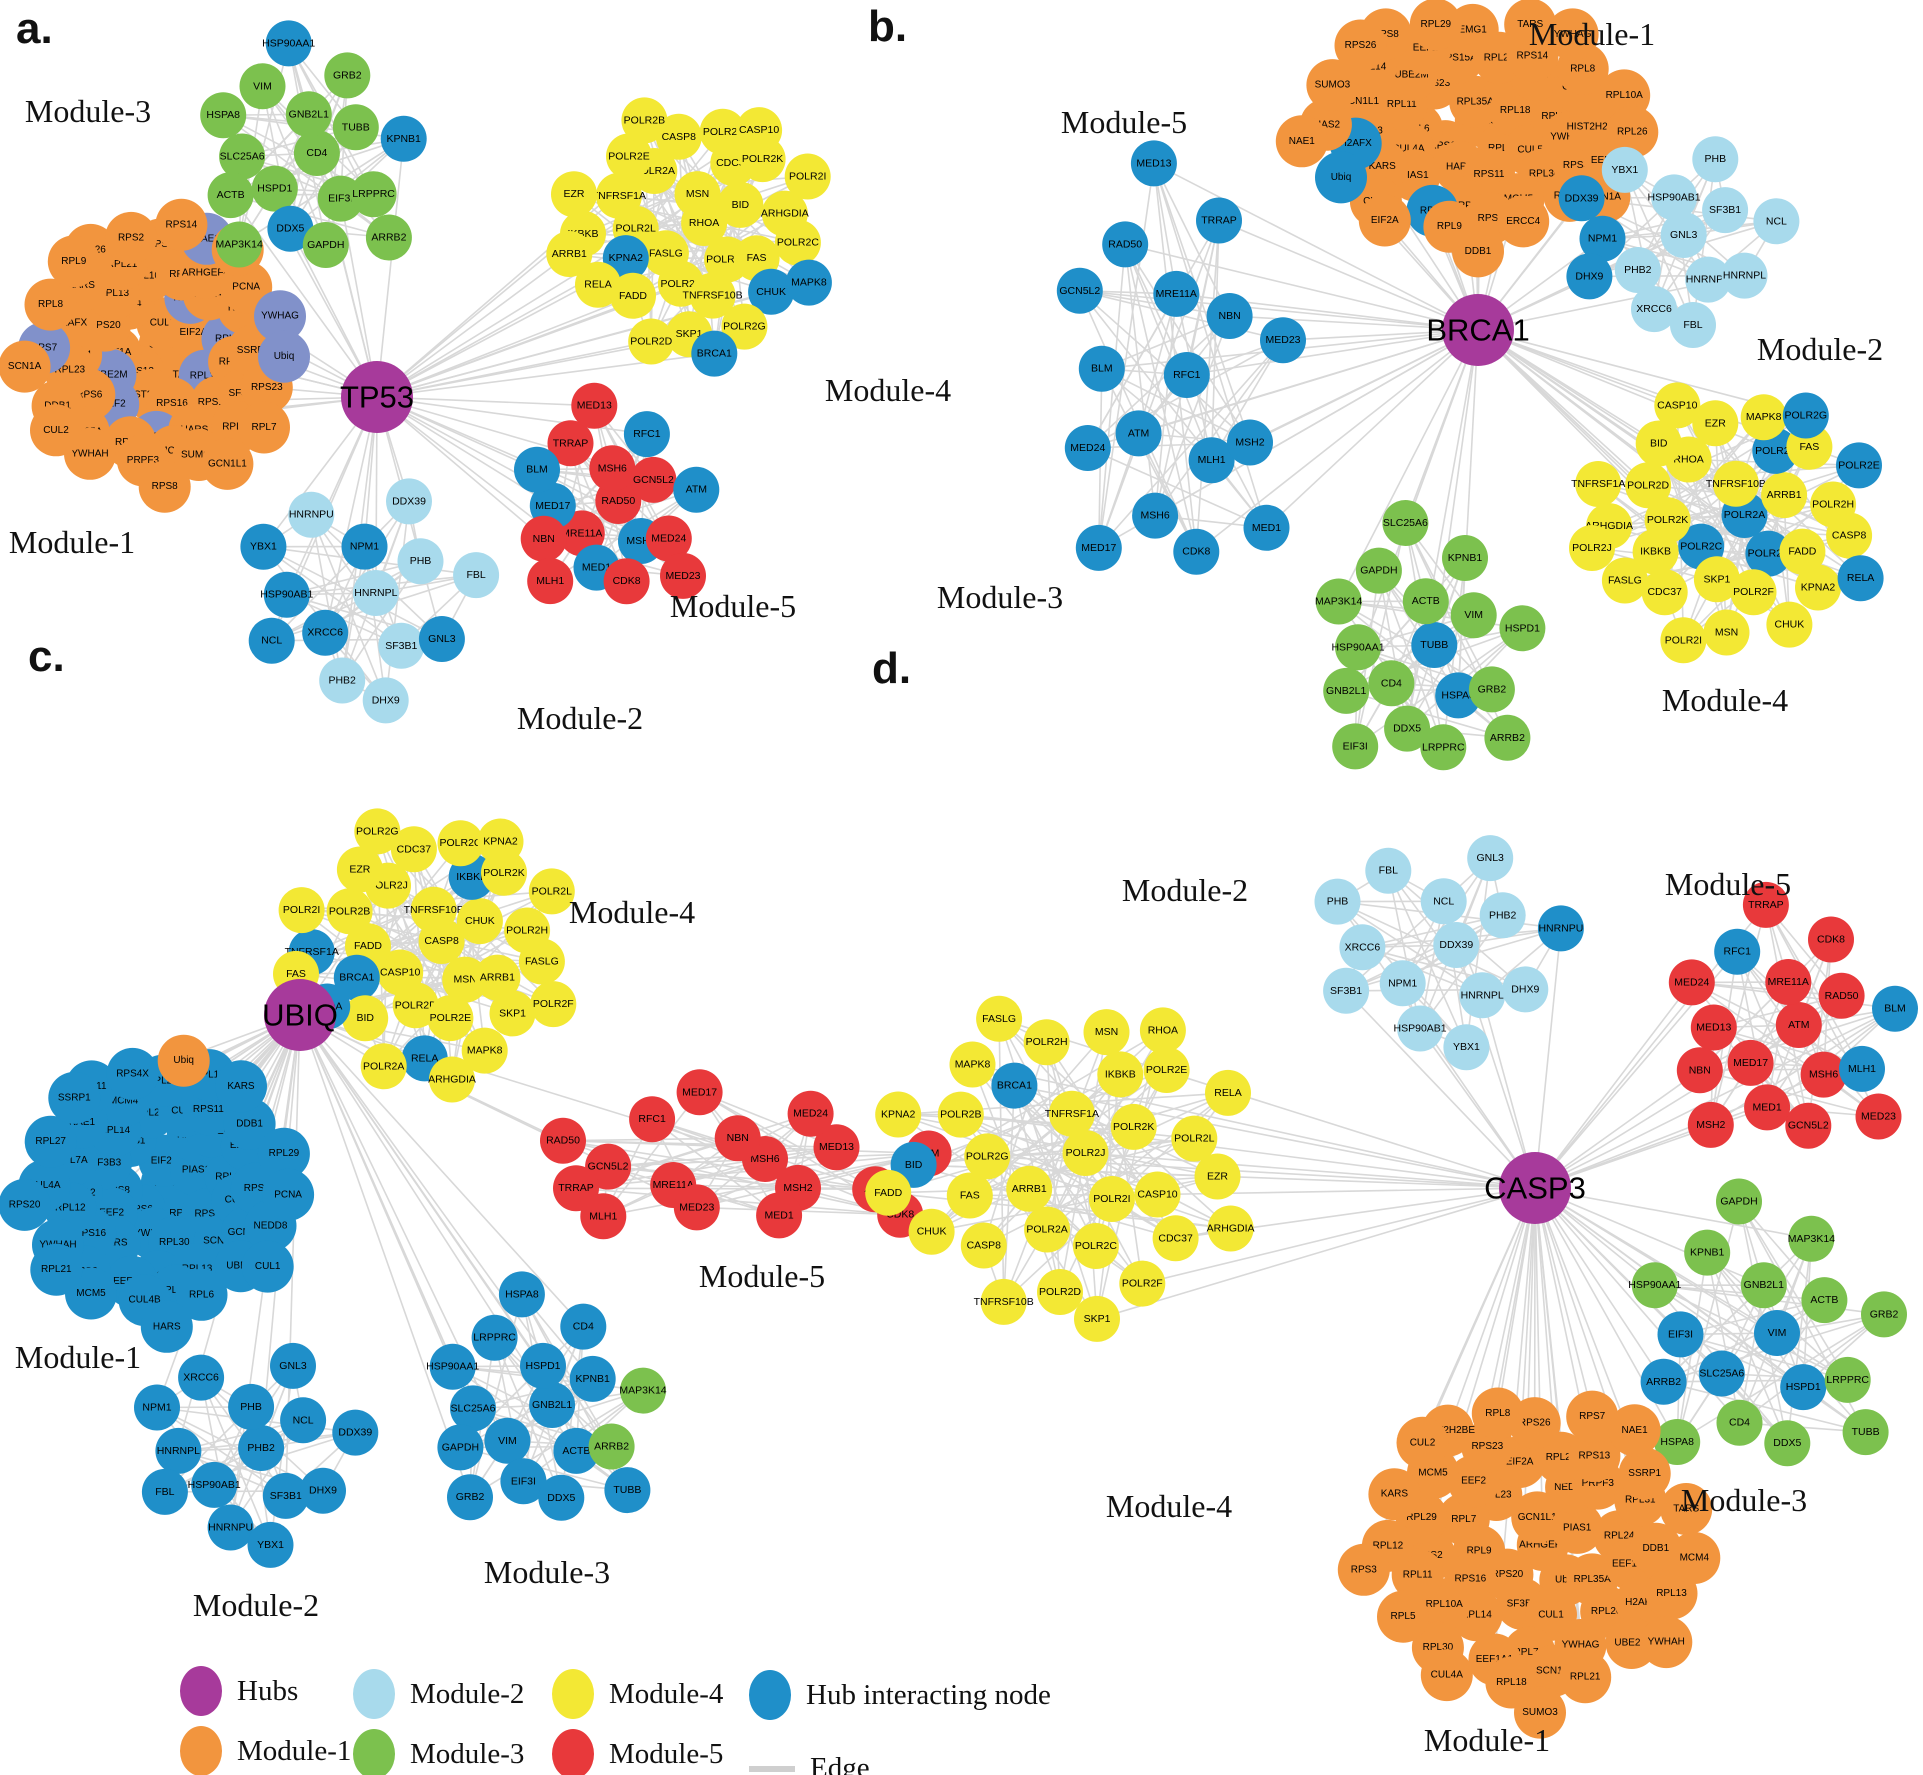  Describe the element at coordinates (626, 581) in the screenshot. I see `node-a-CDK8` at that location.